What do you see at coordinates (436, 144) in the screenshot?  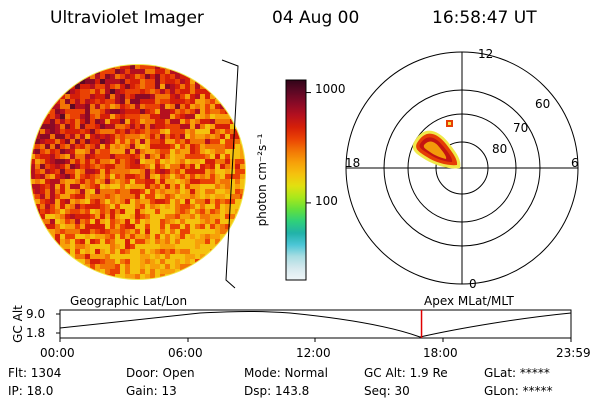 I see `auroral-oval-blob` at bounding box center [436, 144].